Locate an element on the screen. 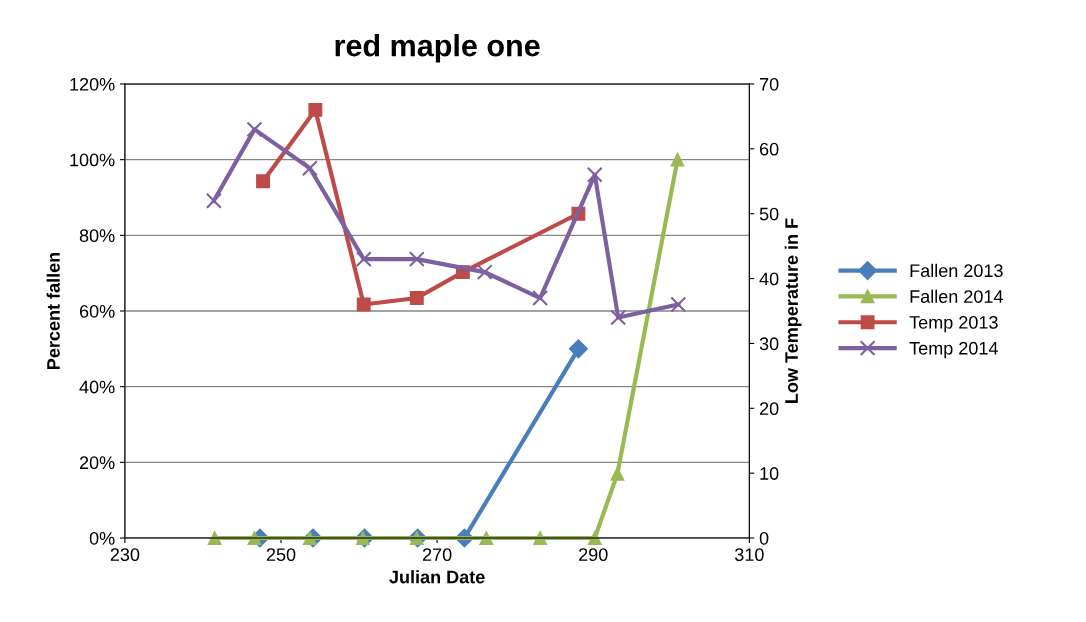 Image resolution: width=1086 pixels, height=622 pixels. y2-tick-label: 30 is located at coordinates (769, 344).